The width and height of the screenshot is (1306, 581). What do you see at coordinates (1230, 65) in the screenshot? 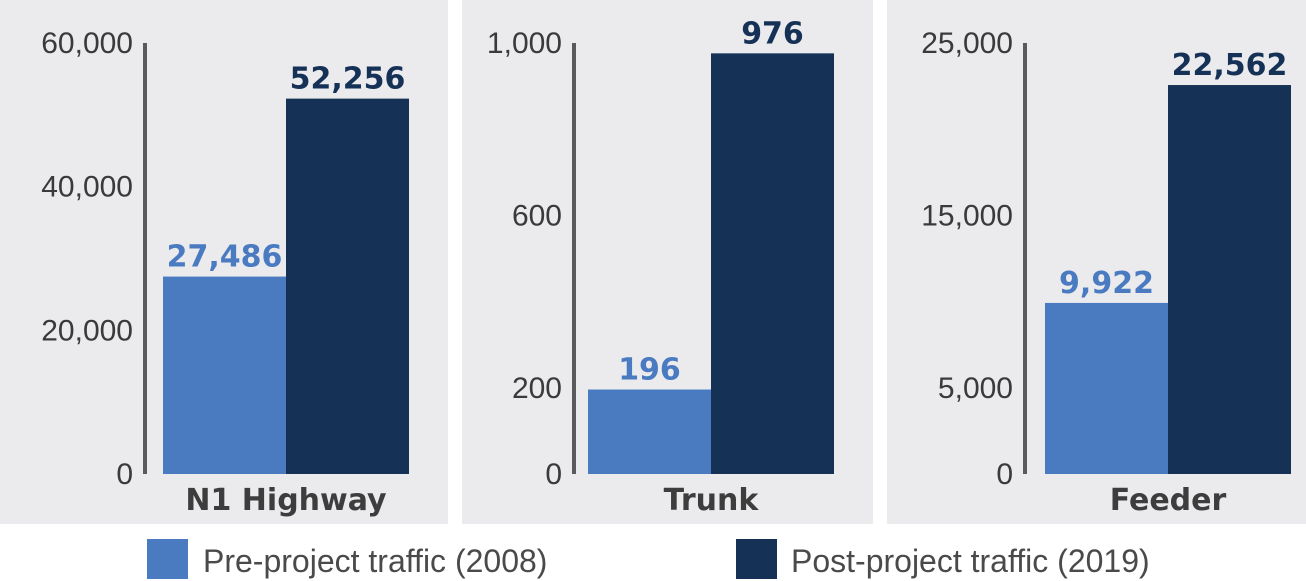
I see `data-label-post-project: 22,562` at bounding box center [1230, 65].